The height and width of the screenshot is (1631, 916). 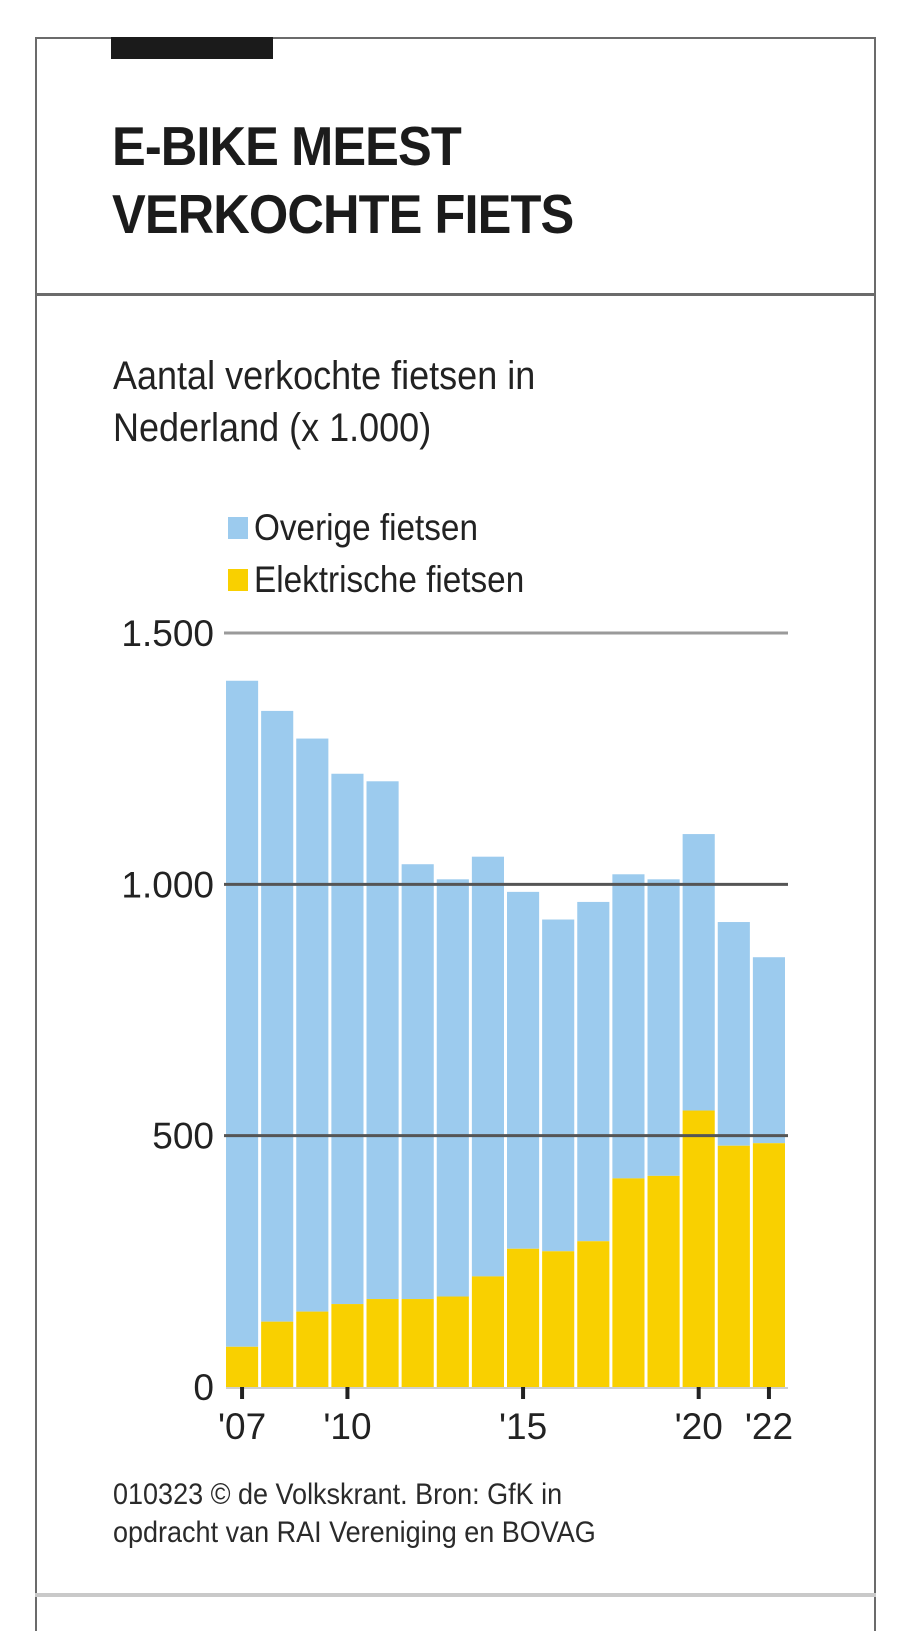 I want to click on legend-label-overige: Overige fietsen, so click(x=366, y=527).